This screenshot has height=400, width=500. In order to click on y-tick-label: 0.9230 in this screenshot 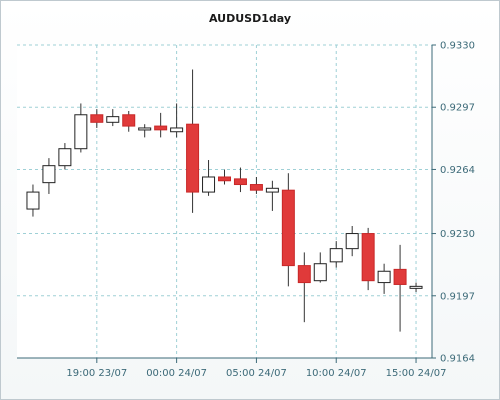, I will do `click(457, 234)`.